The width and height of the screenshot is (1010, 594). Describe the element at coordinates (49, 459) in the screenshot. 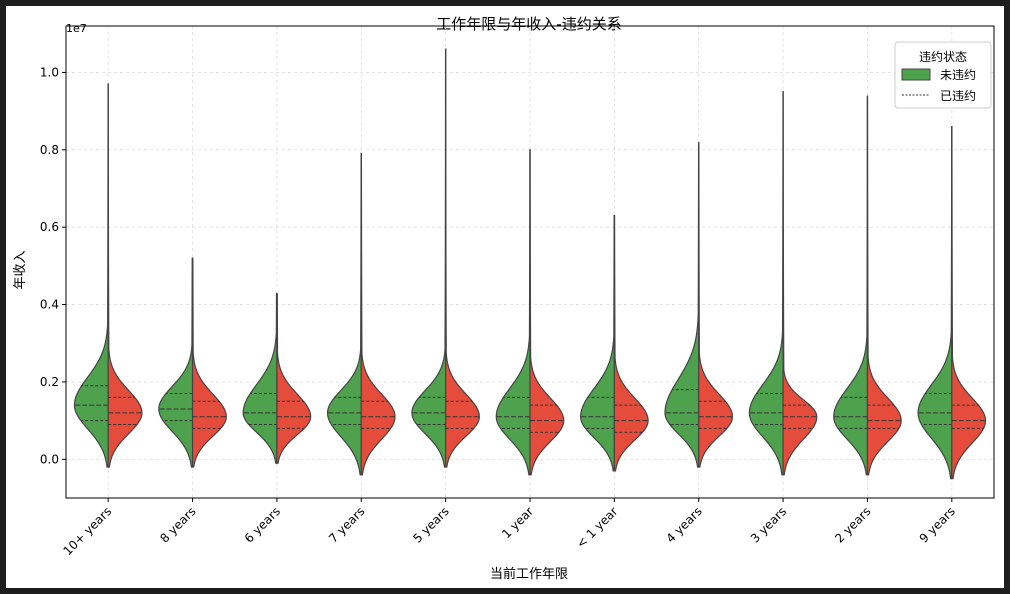

I see `y-tick-label: 0.0` at that location.